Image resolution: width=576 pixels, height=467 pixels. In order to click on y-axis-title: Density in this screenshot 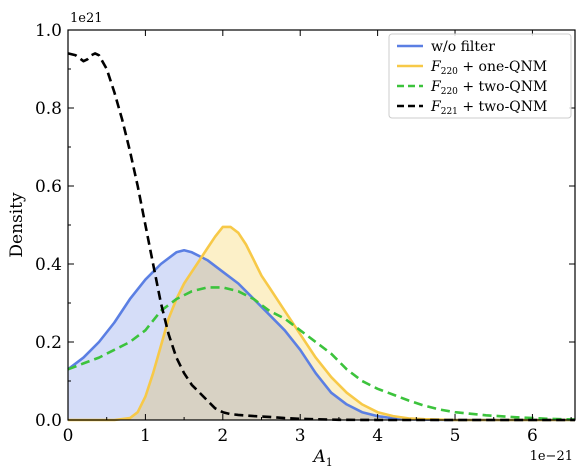, I will do `click(17, 225)`.